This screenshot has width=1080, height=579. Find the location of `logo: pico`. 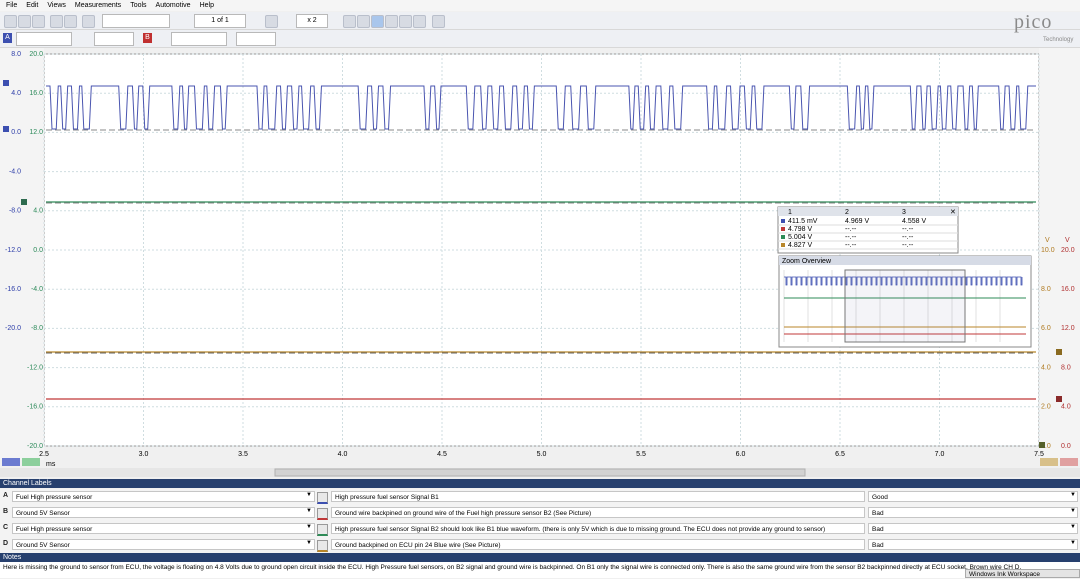

logo: pico is located at coordinates (1033, 22).